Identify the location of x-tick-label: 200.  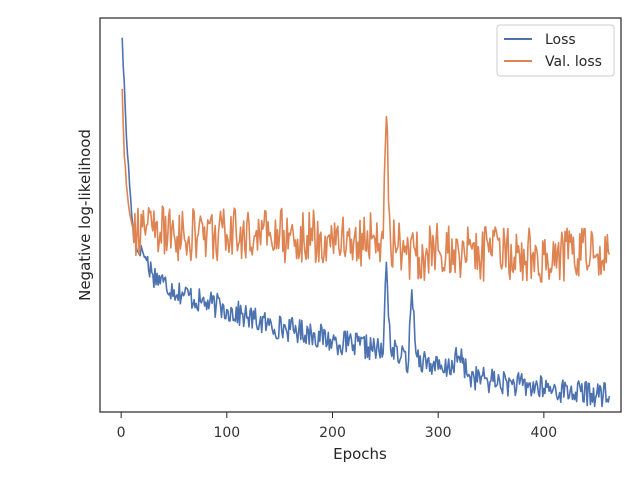
(332, 433).